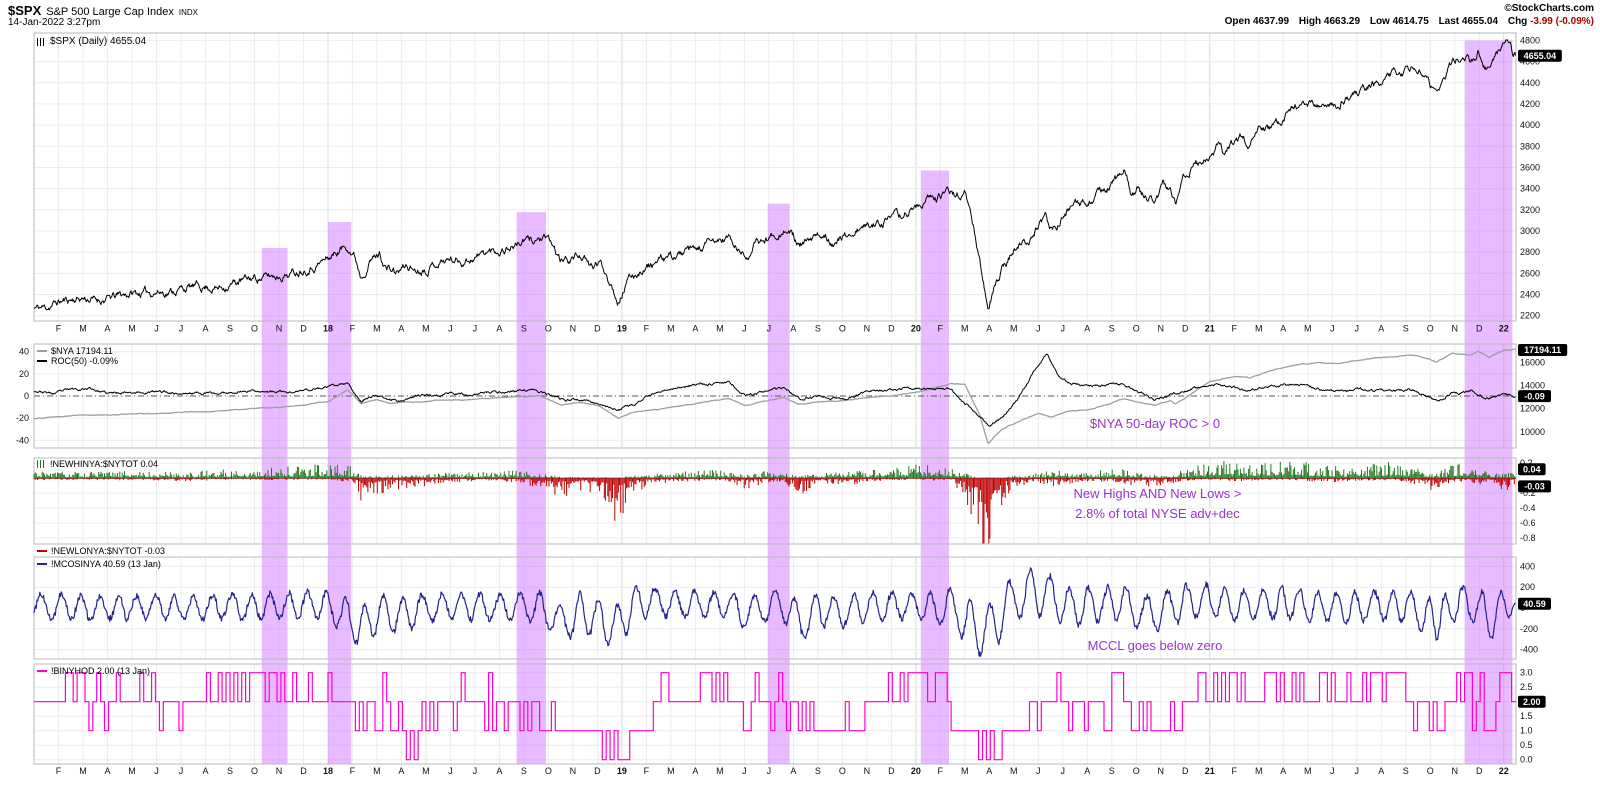 This screenshot has width=1600, height=800. Describe the element at coordinates (1157, 493) in the screenshot. I see `annotation-hilo-line1: New Highs AND New Lows >` at that location.